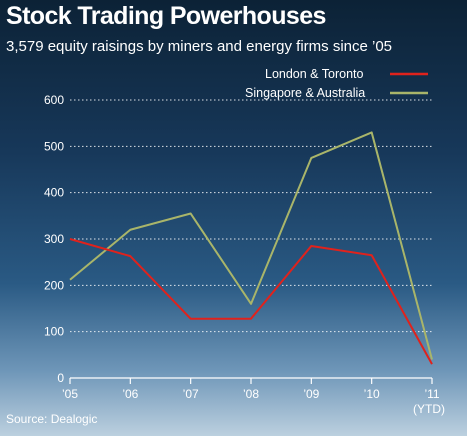 This screenshot has width=467, height=436. I want to click on x-tick-sublabel: (YTD), so click(429, 409).